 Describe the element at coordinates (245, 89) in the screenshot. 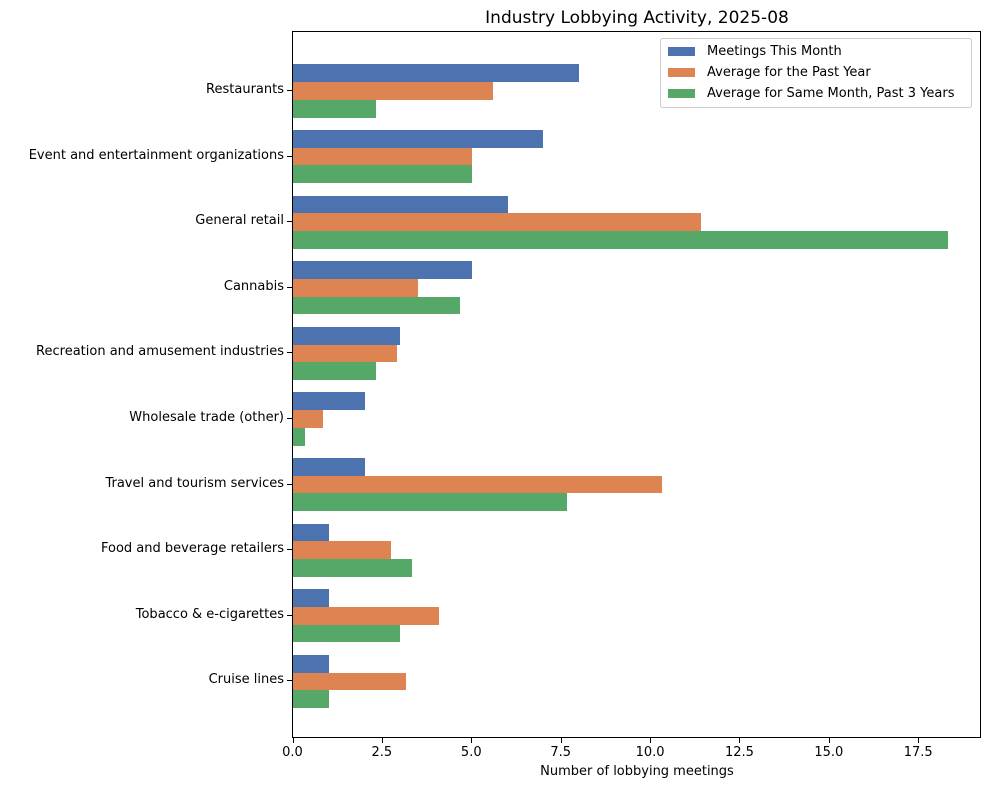

I see `y-tick-label: Restaurants` at that location.